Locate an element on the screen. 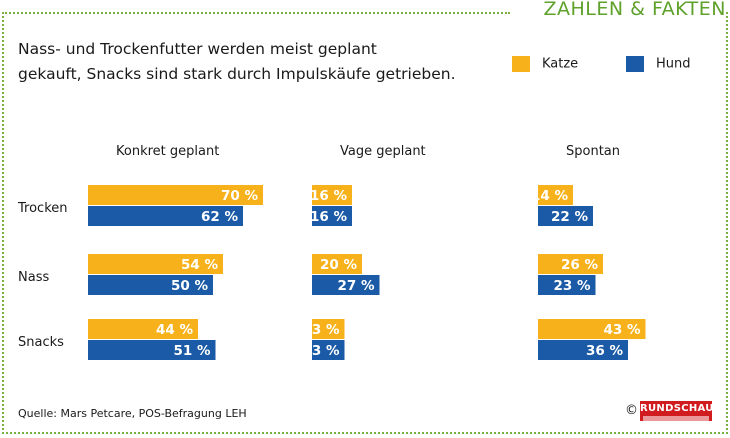 Image resolution: width=730 pixels, height=438 pixels. category-label-trocken: Trocken is located at coordinates (42, 208).